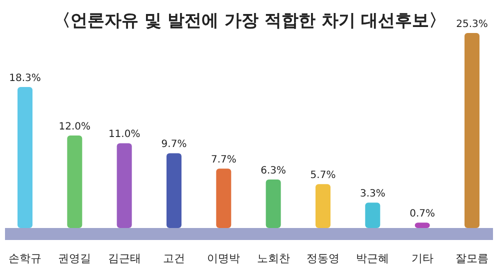  I want to click on data-label: 11.0%, so click(124, 134).